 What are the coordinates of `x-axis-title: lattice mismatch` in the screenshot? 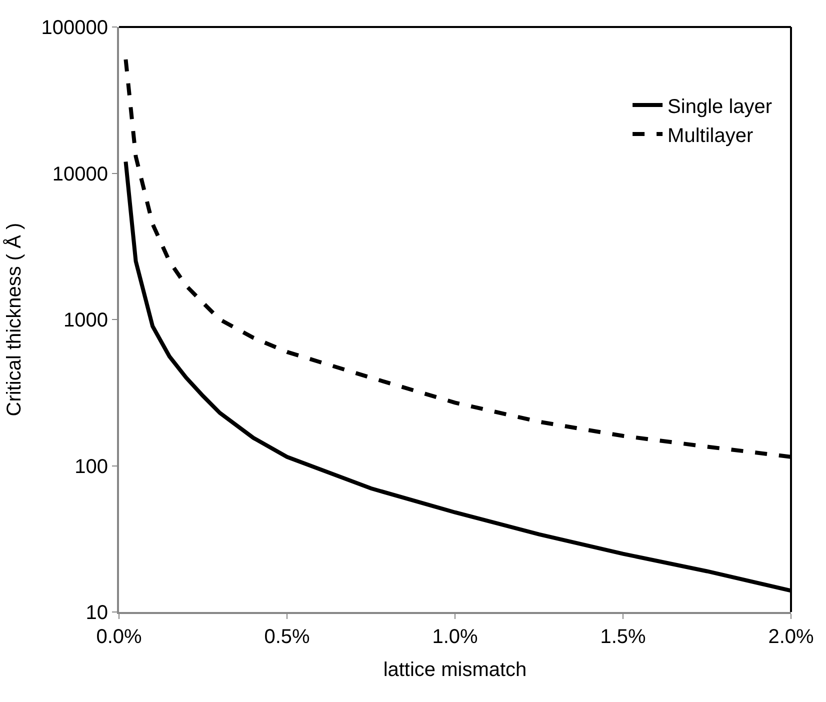 It's located at (455, 670).